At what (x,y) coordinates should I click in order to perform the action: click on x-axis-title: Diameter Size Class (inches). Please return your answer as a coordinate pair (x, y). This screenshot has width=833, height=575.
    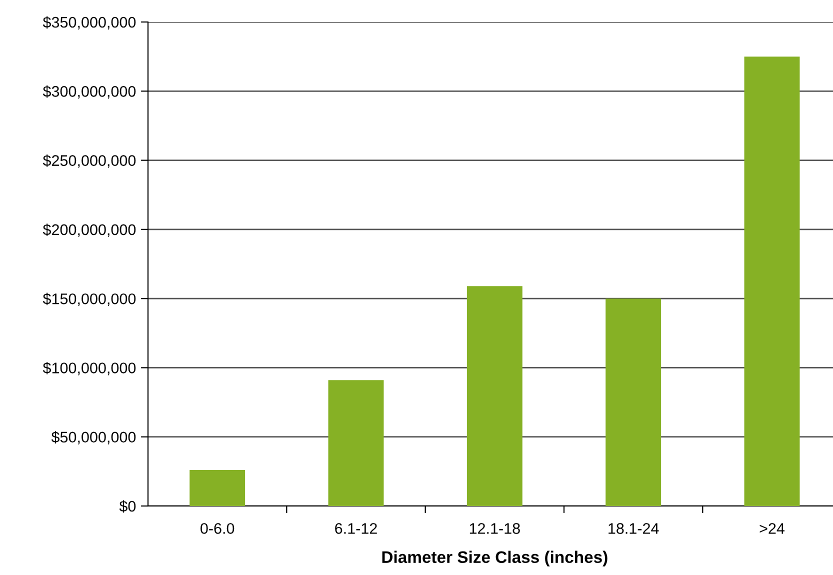
    Looking at the image, I should click on (495, 558).